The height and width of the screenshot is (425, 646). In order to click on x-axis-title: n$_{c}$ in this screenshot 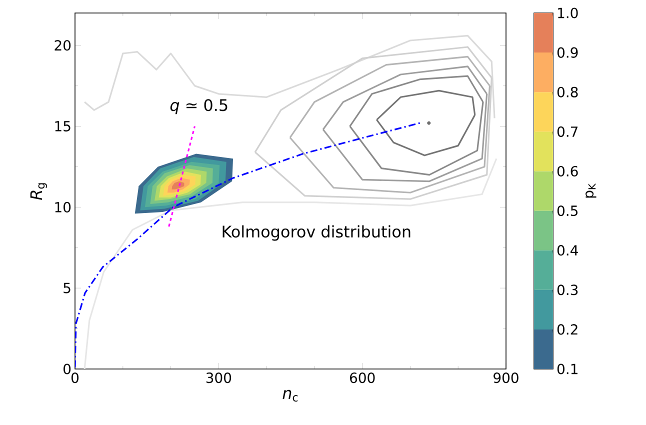, I will do `click(290, 396)`.